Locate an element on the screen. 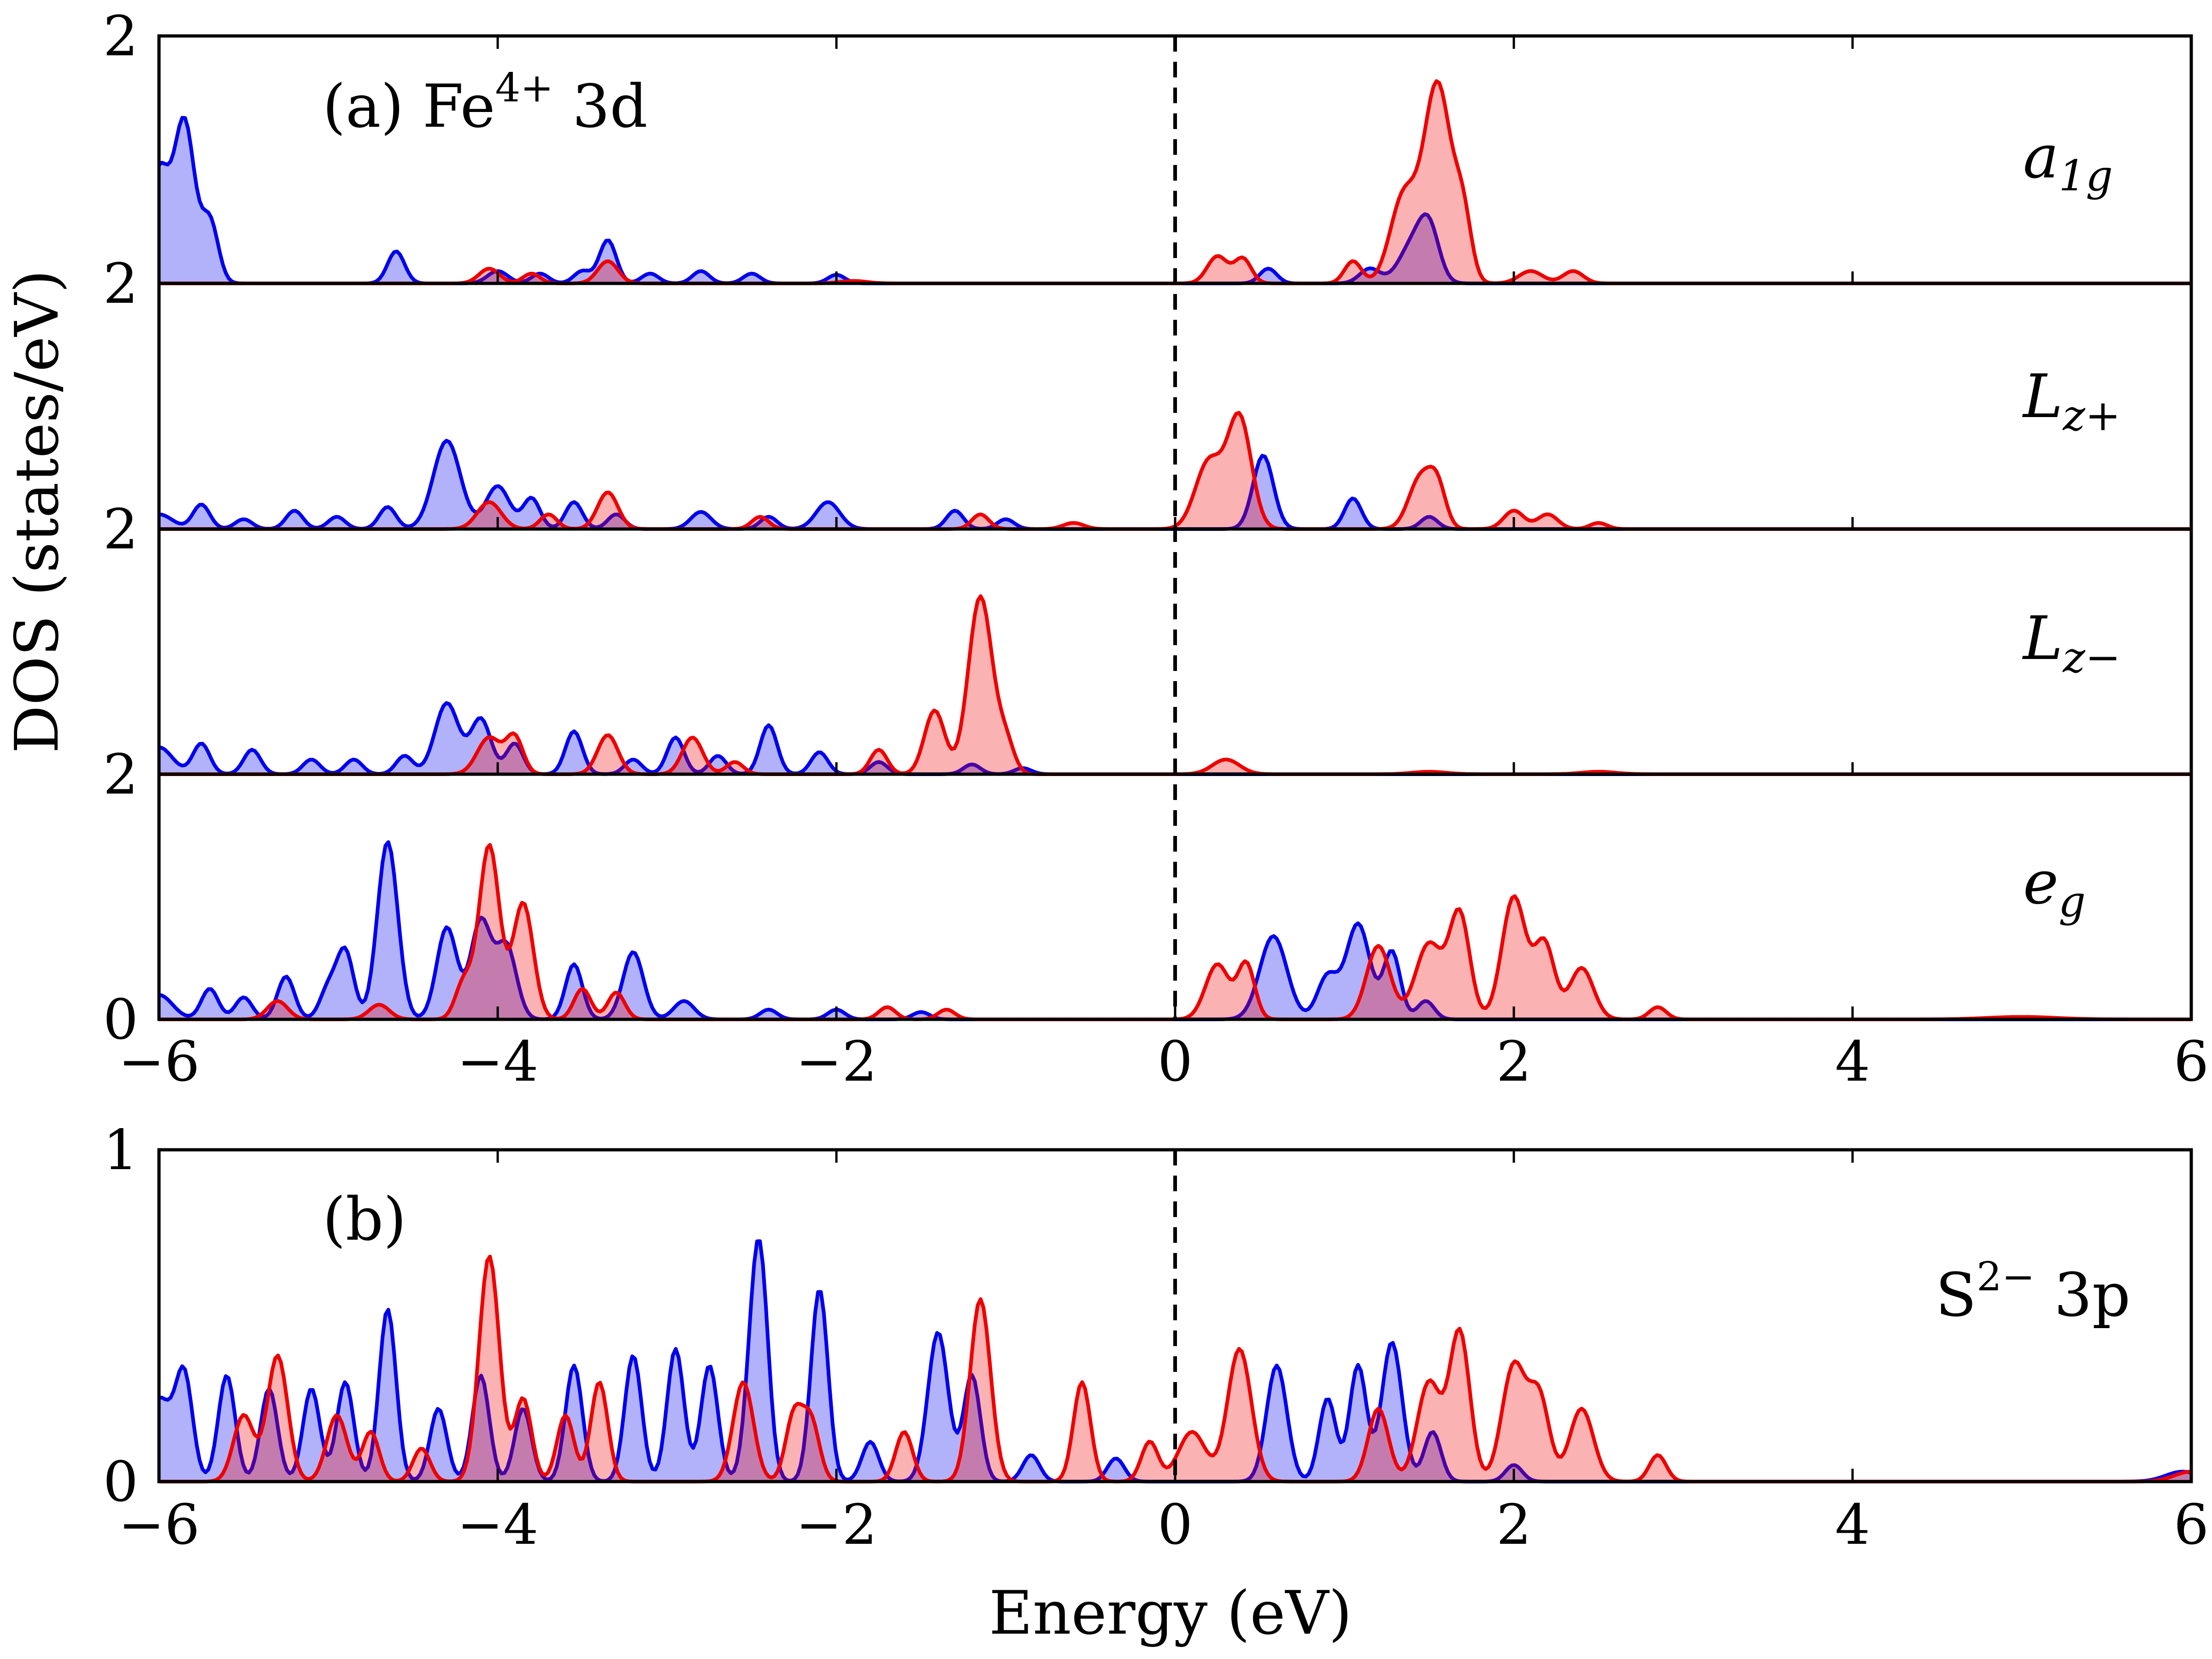  xtick-label-a-0: −6 is located at coordinates (159, 1062).